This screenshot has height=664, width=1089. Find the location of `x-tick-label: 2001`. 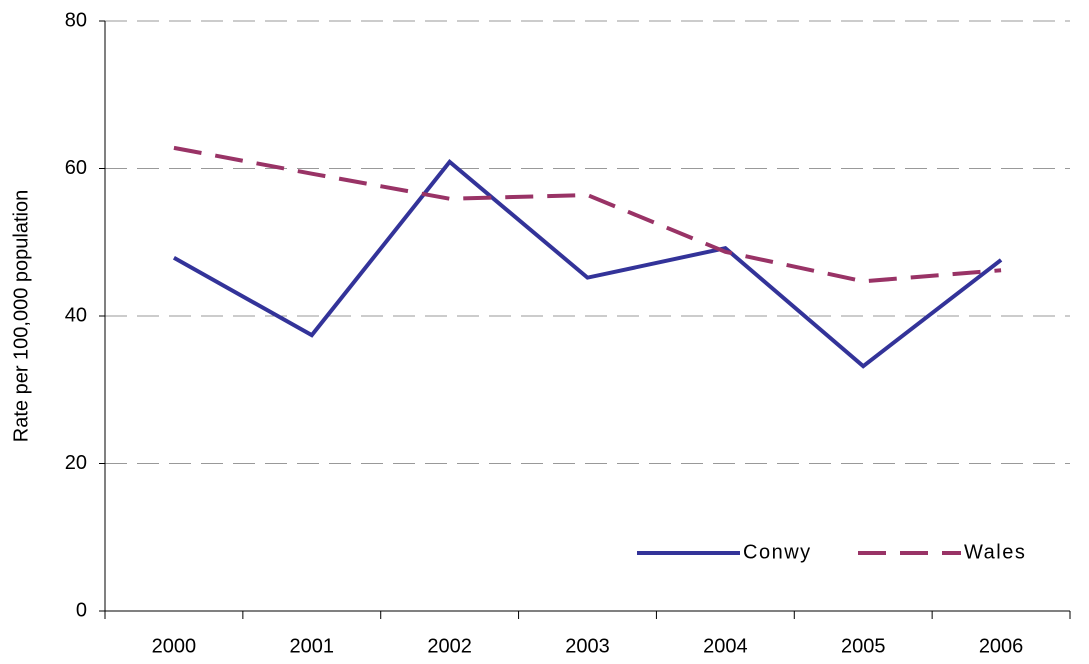

x-tick-label: 2001 is located at coordinates (312, 646).